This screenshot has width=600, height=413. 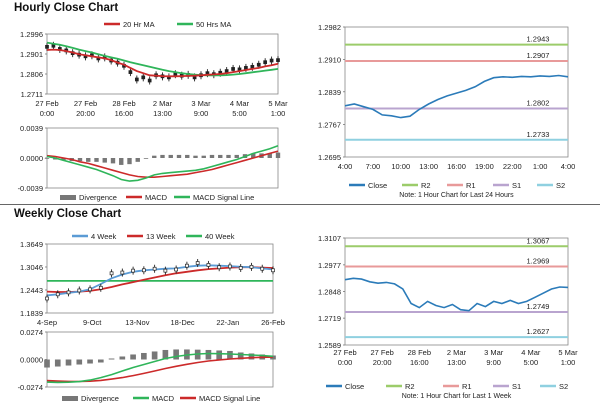 I want to click on weekly-legend-40week-label: 40 Week, so click(x=220, y=236).